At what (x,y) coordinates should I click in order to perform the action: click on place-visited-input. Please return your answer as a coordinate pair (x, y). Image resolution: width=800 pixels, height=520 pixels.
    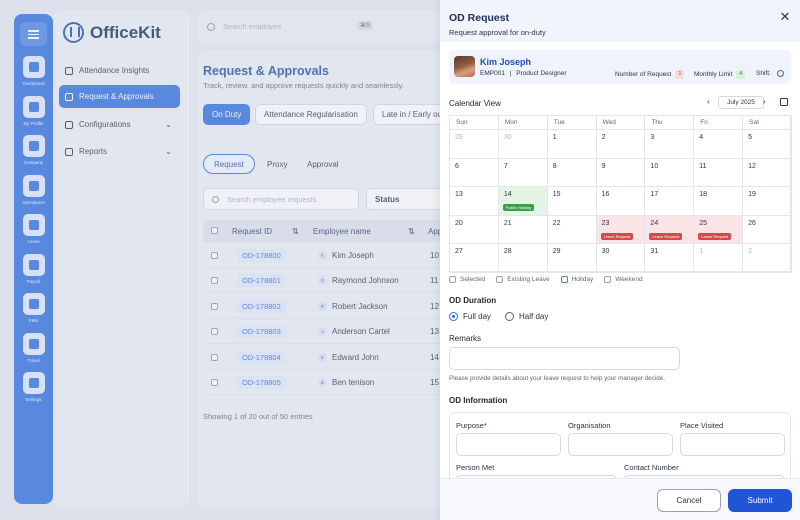
    Looking at the image, I should click on (732, 444).